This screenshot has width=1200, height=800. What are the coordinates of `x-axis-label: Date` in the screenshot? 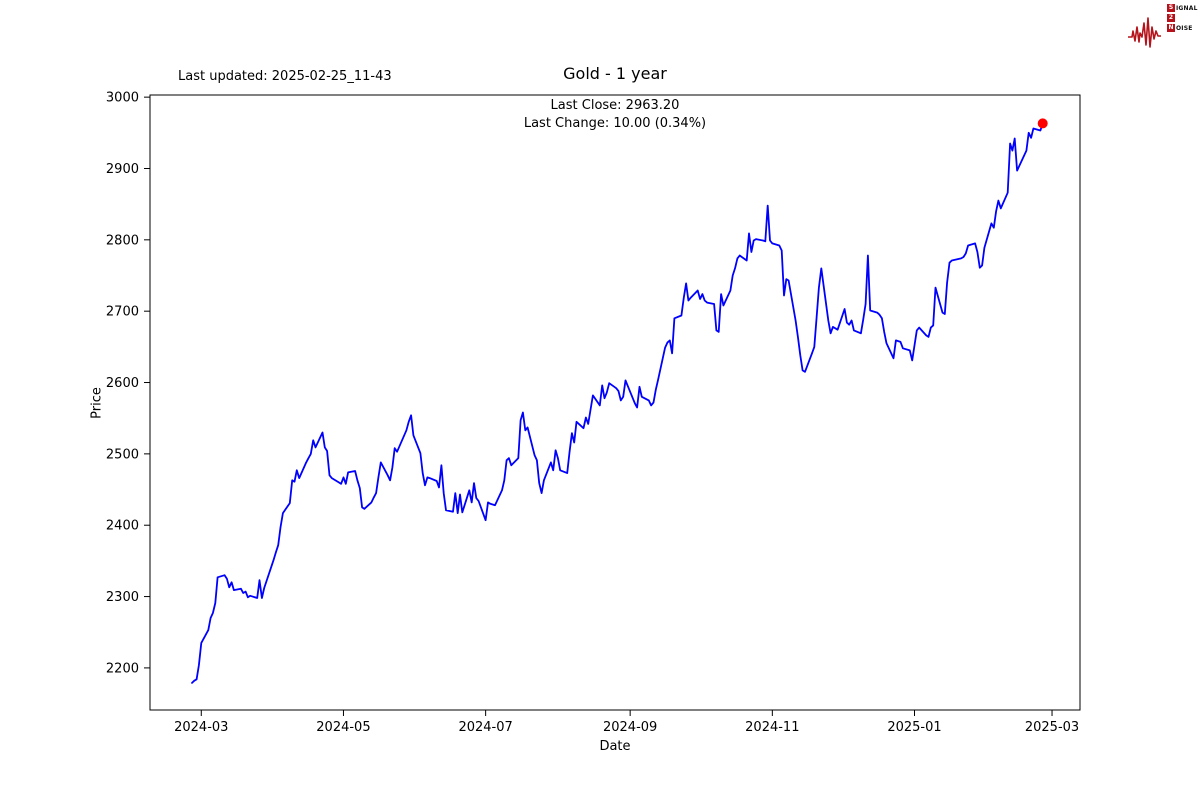 It's located at (615, 746).